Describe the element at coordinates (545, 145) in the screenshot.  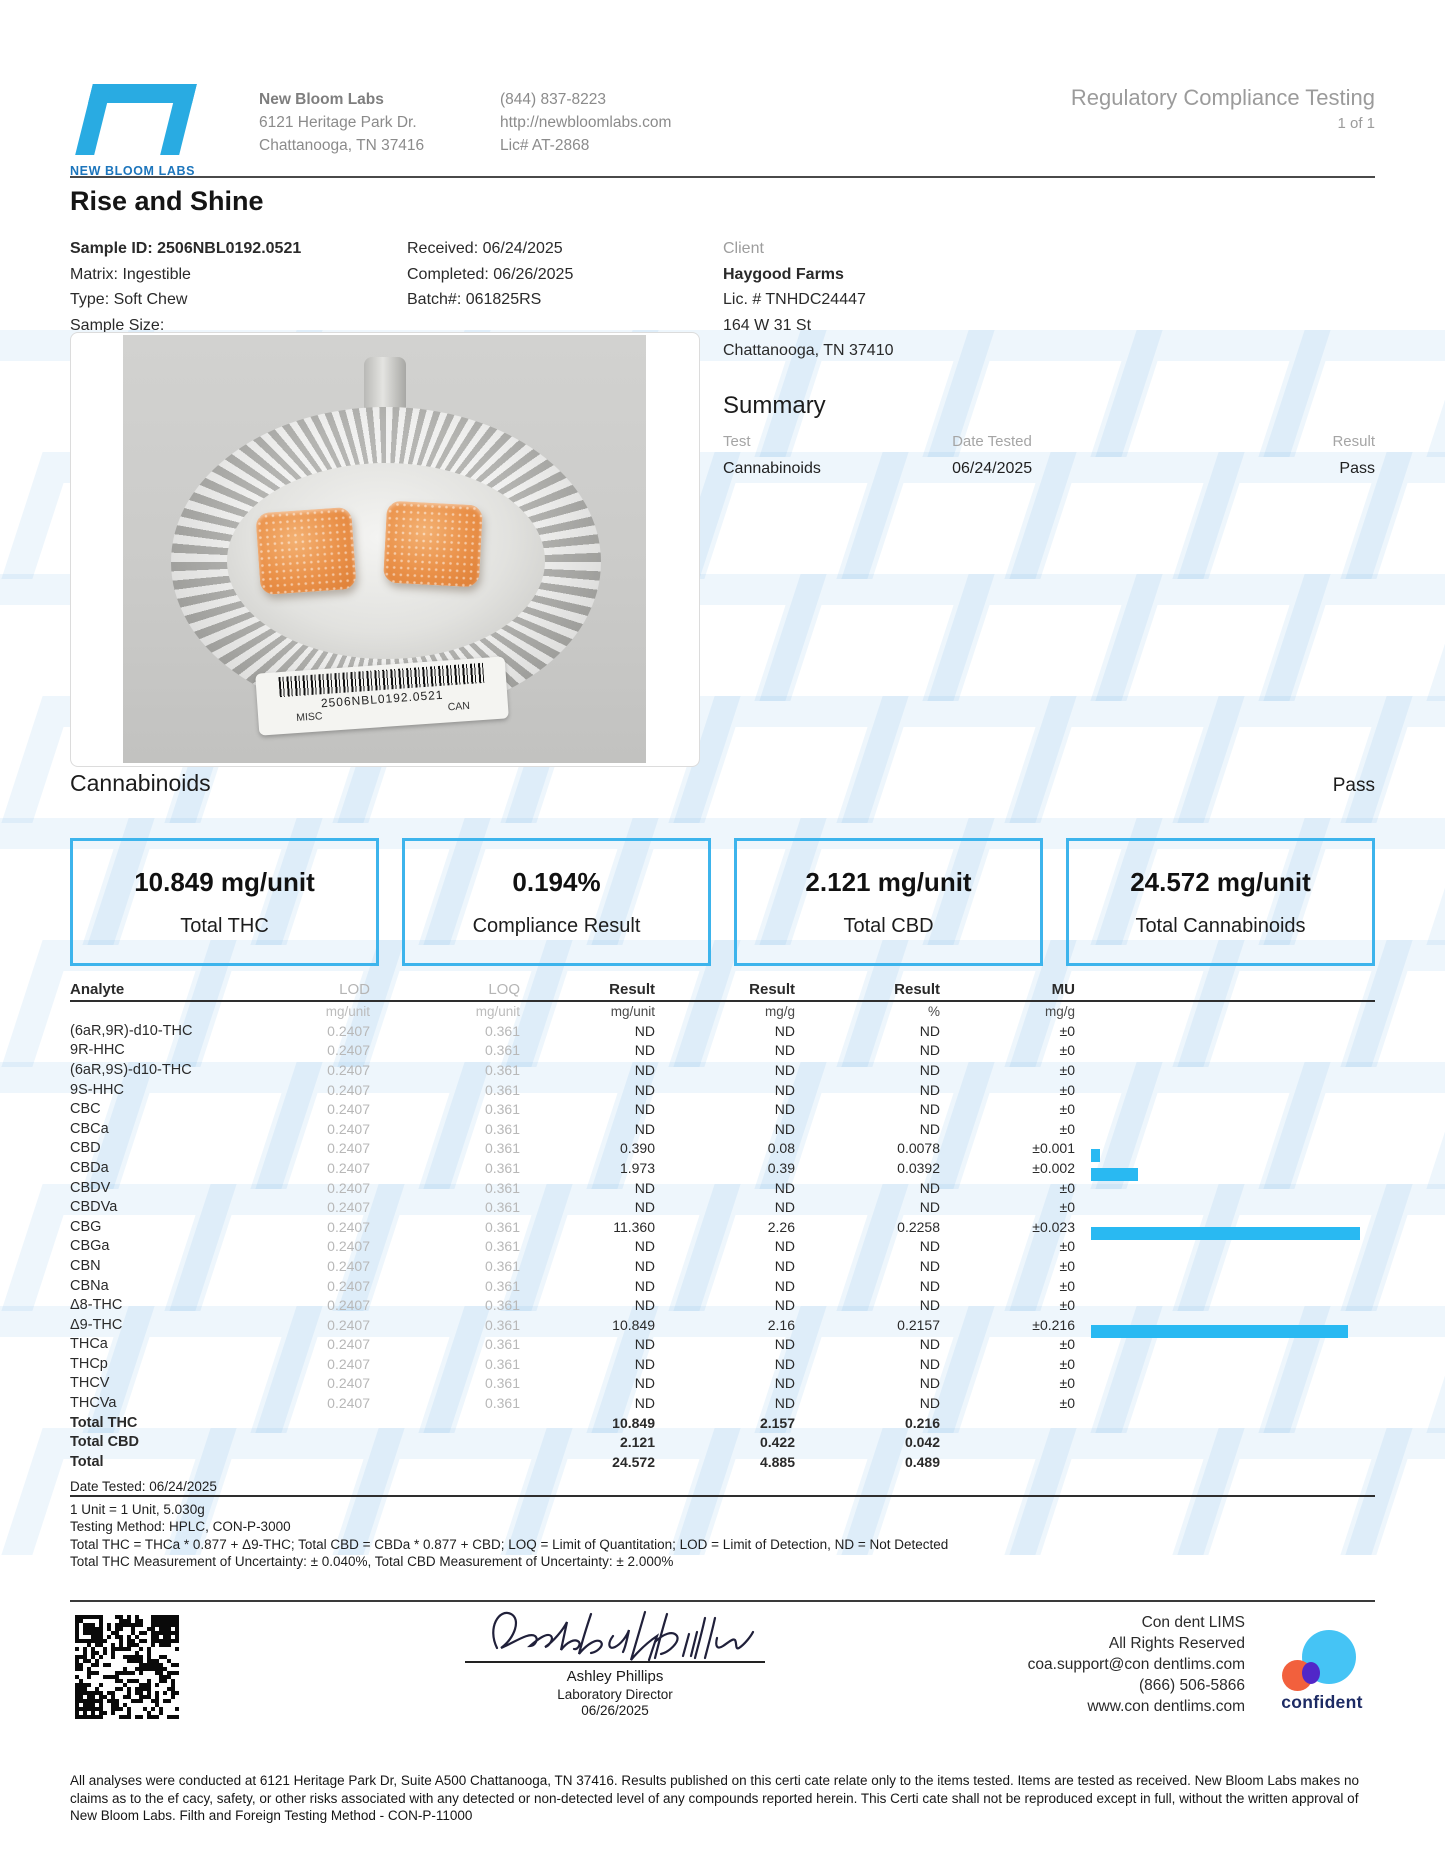
I see `lab-license: Lic# AT-2868` at that location.